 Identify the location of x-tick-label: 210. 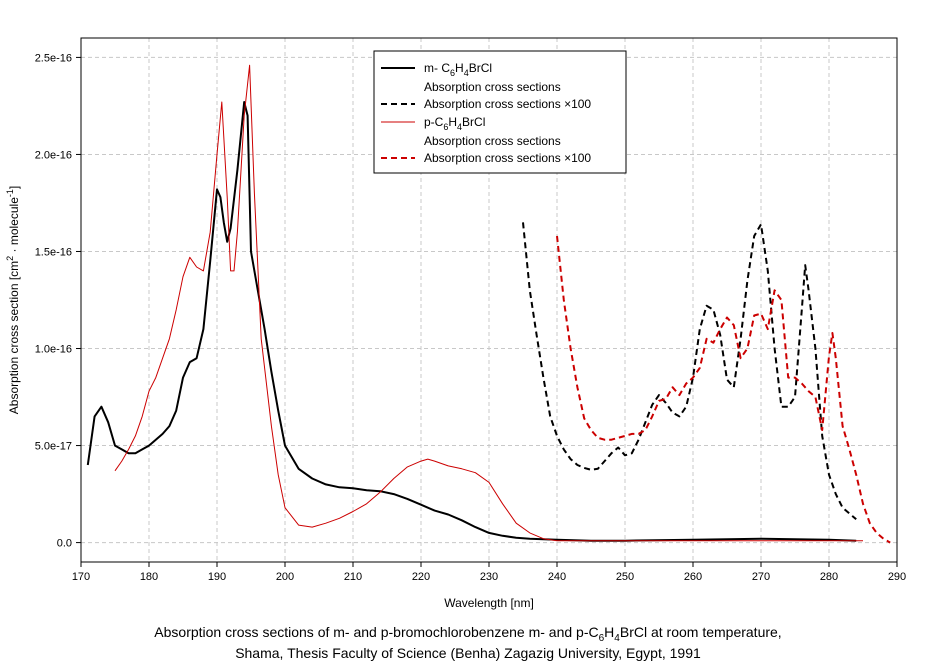
(353, 577).